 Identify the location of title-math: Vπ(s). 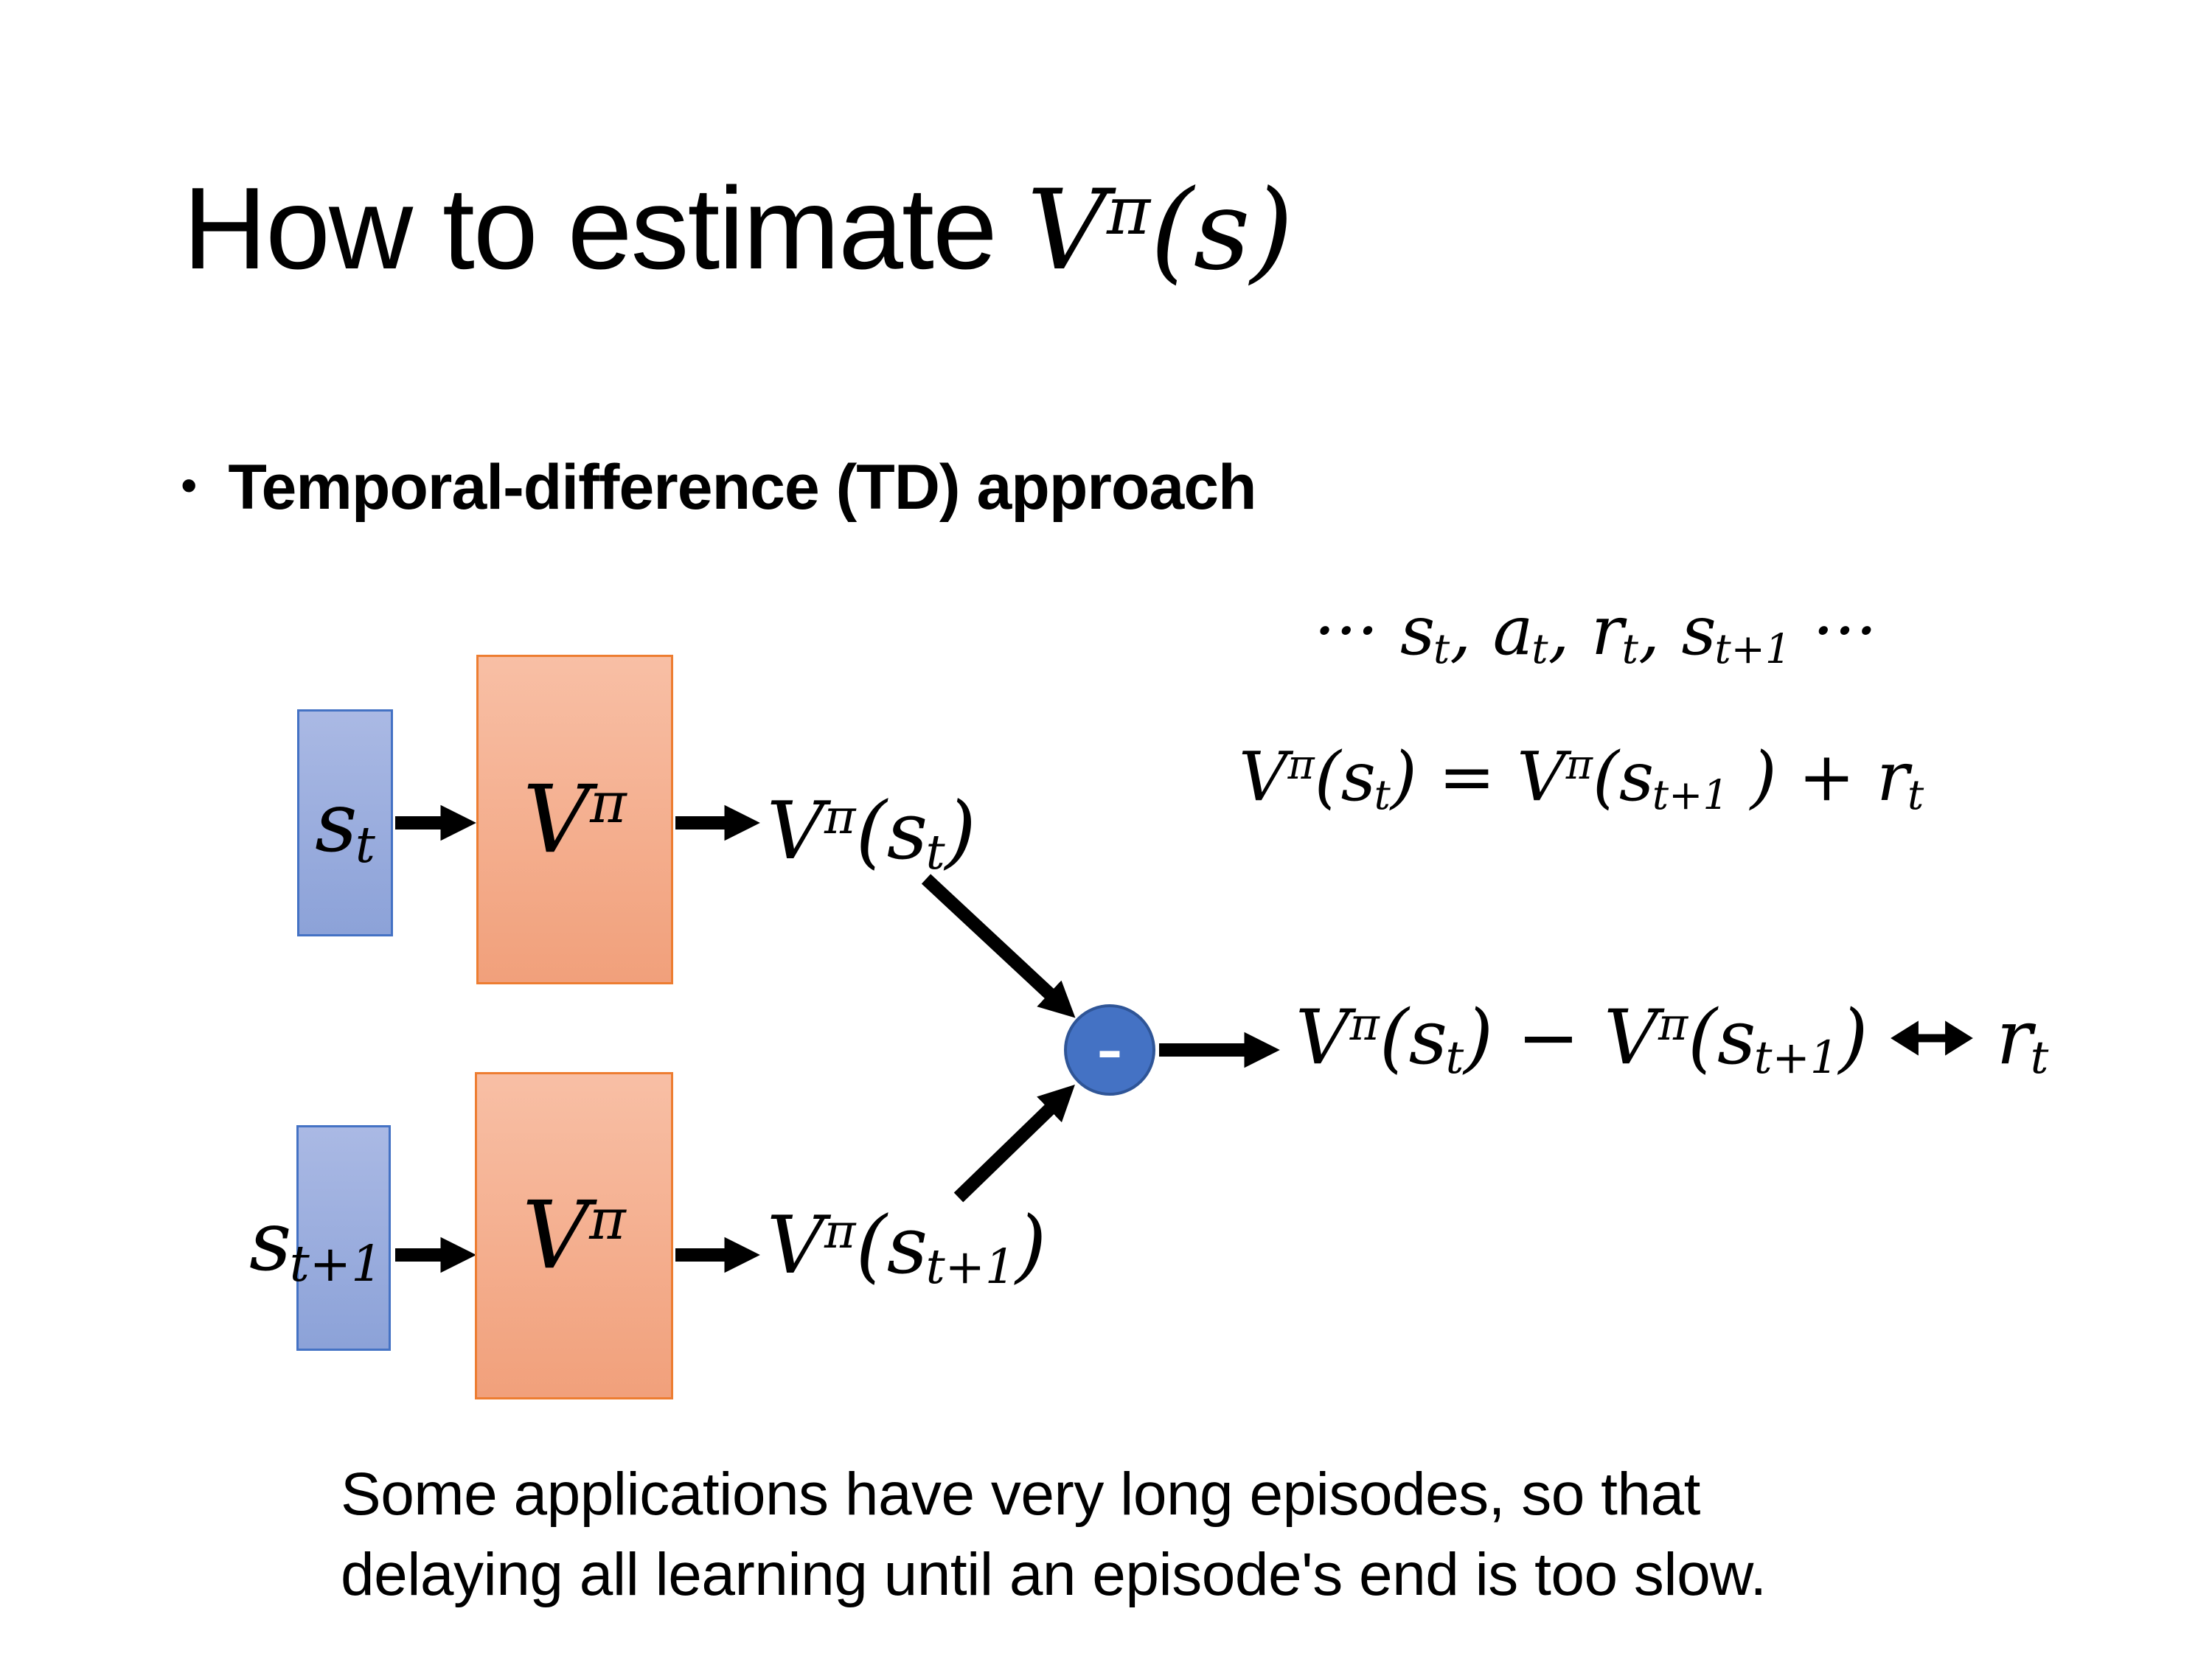
(1160, 231).